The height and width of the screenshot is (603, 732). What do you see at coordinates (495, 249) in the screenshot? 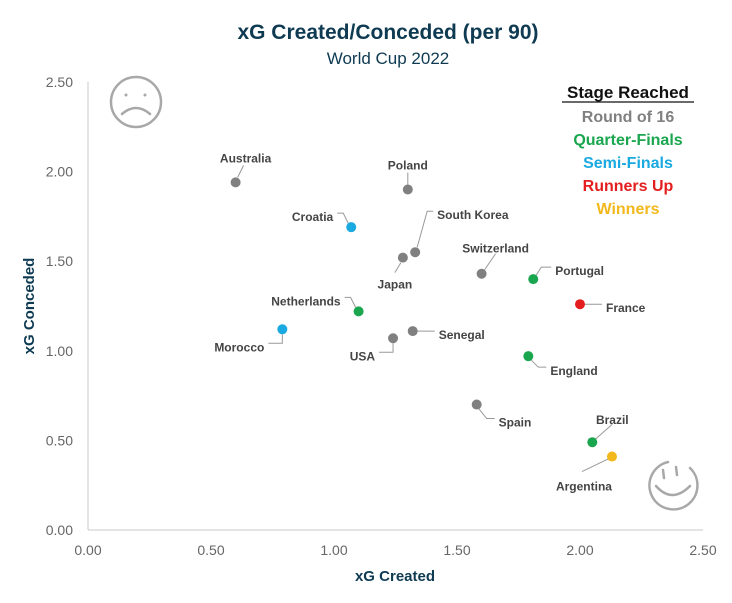
I see `point-label: Switzerland` at bounding box center [495, 249].